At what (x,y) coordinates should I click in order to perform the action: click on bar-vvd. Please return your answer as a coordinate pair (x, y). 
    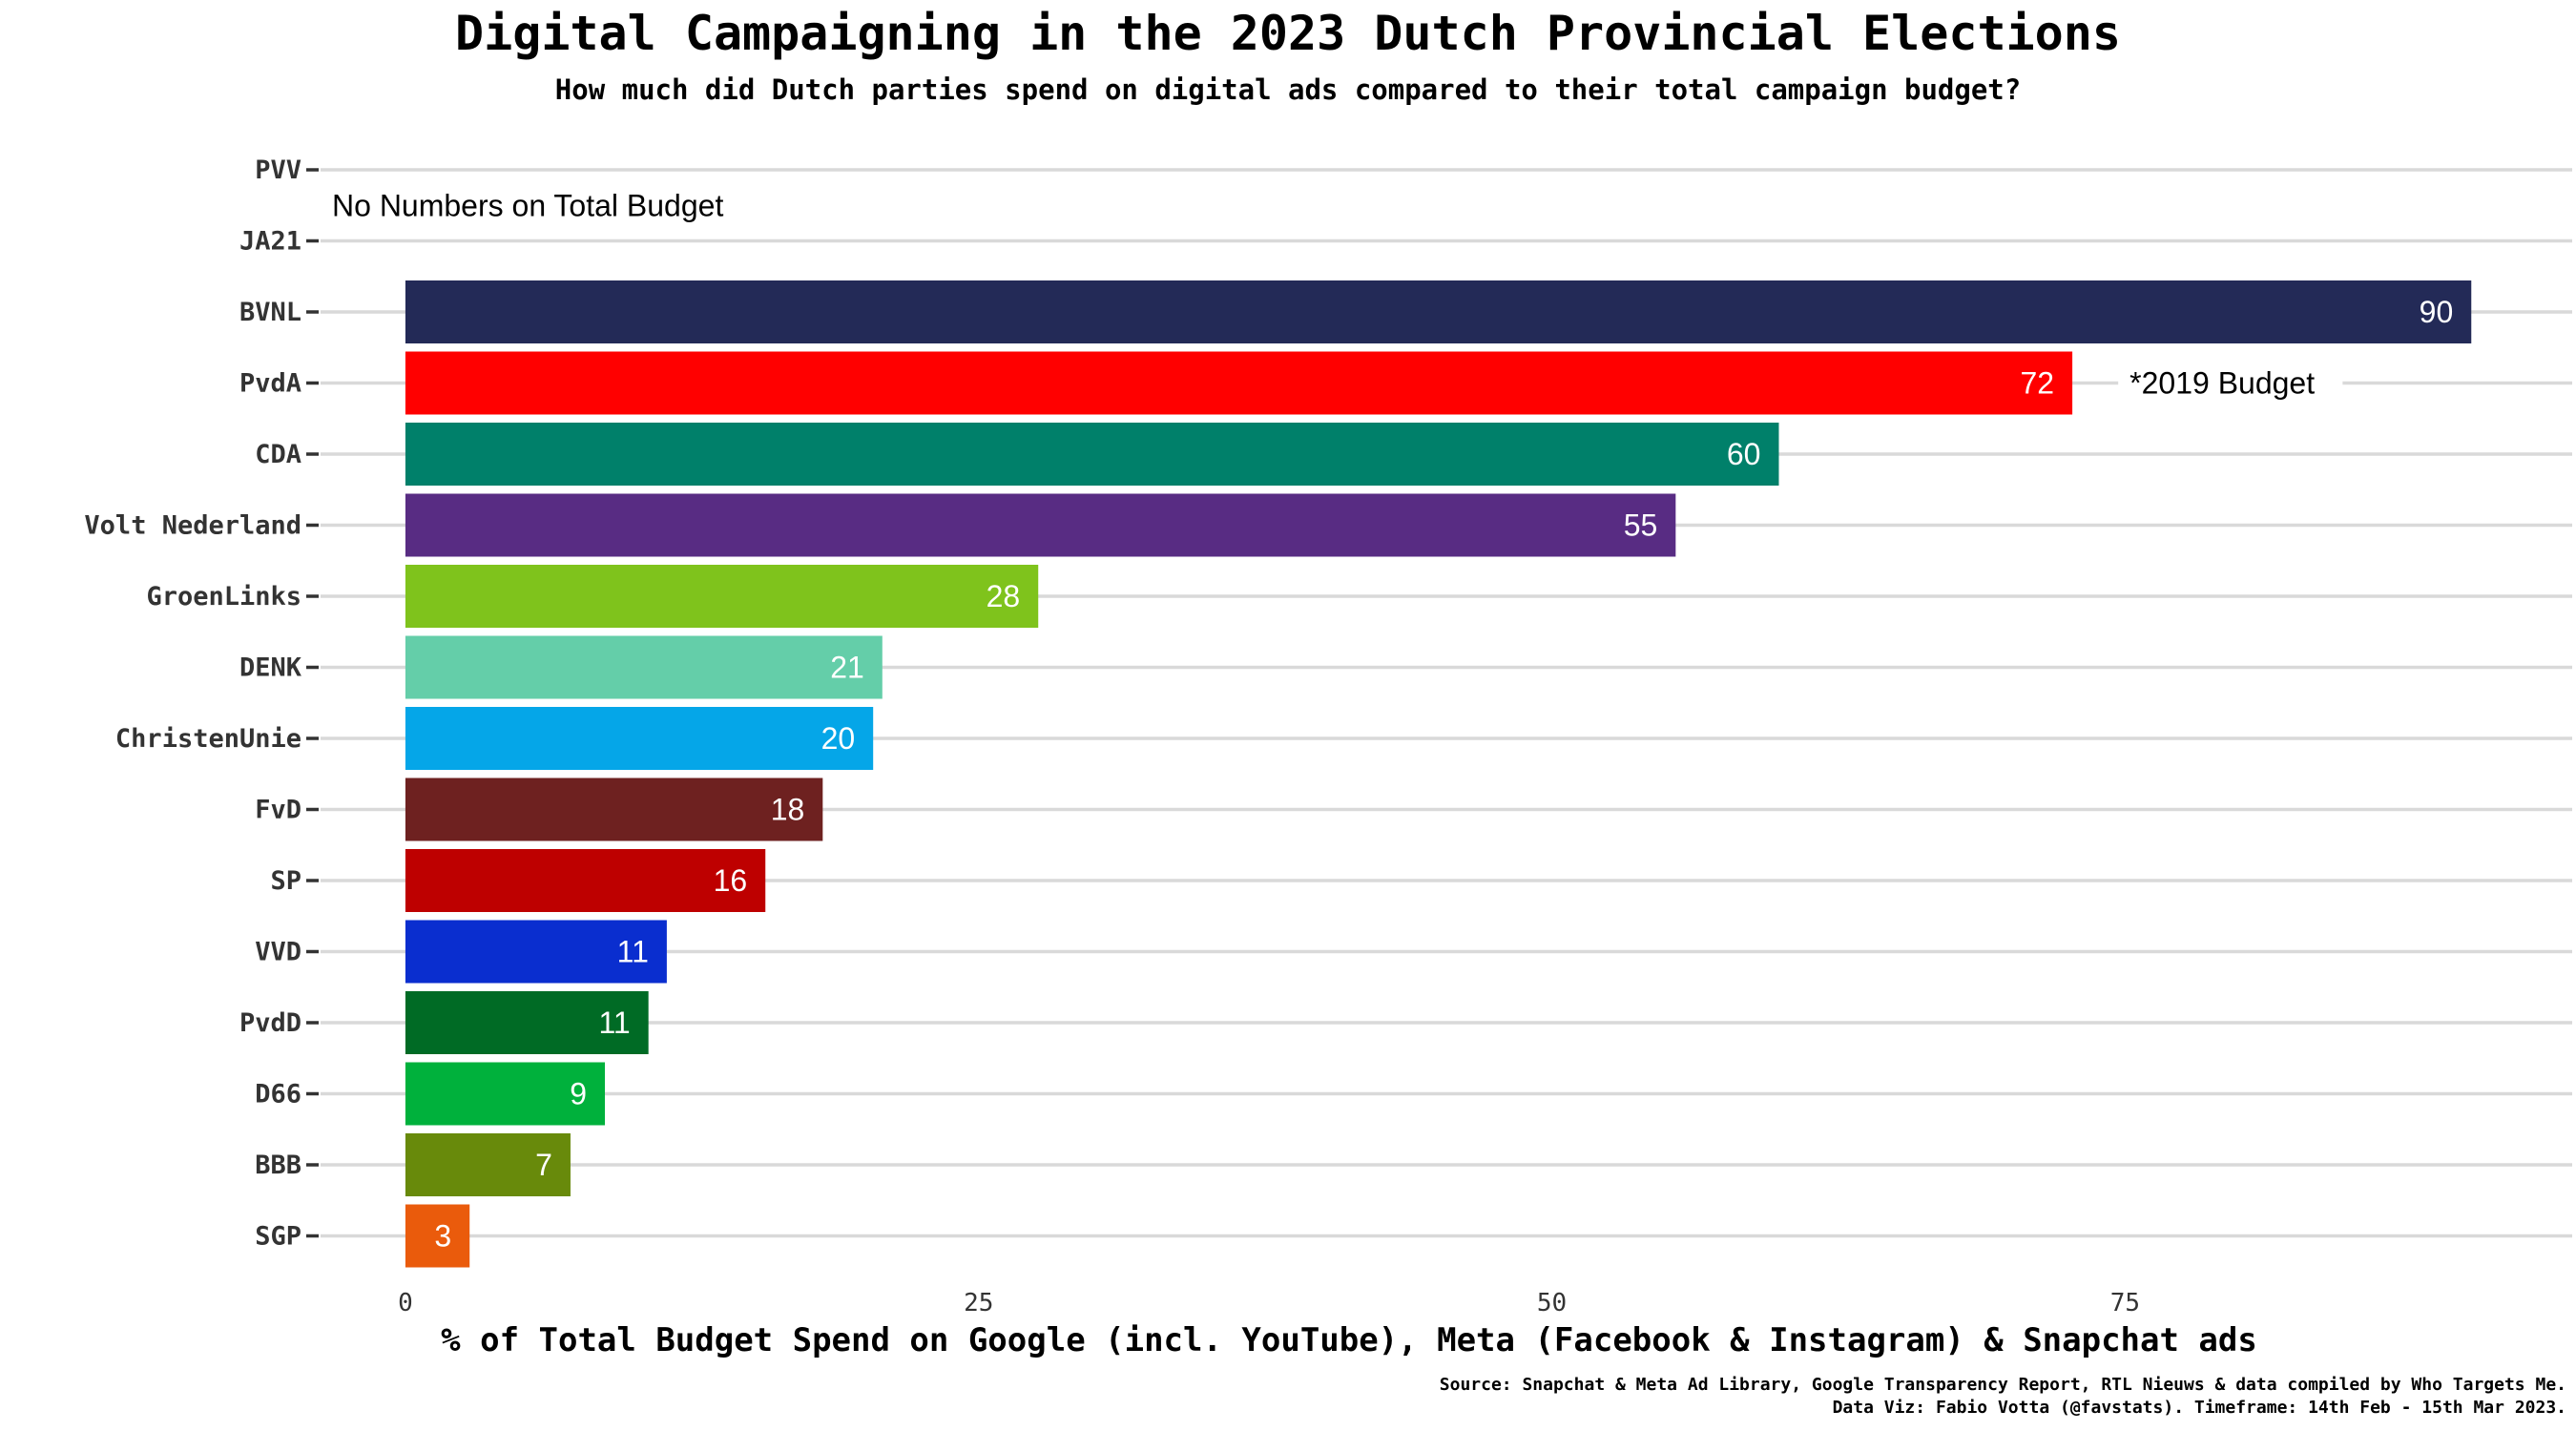
    Looking at the image, I should click on (536, 952).